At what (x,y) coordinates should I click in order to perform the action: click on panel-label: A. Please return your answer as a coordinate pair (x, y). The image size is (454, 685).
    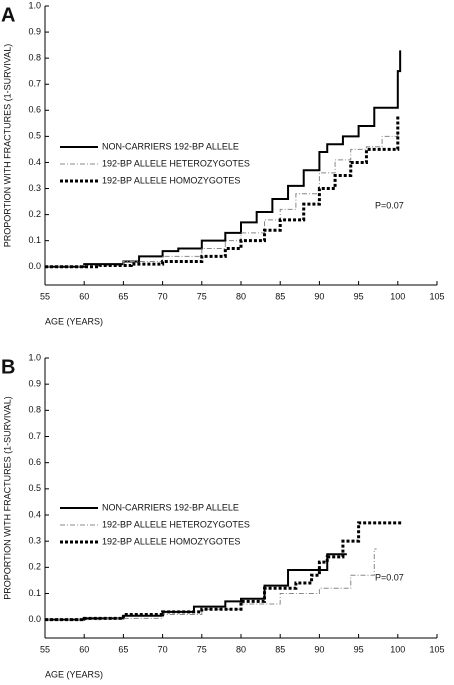
    Looking at the image, I should click on (8, 15).